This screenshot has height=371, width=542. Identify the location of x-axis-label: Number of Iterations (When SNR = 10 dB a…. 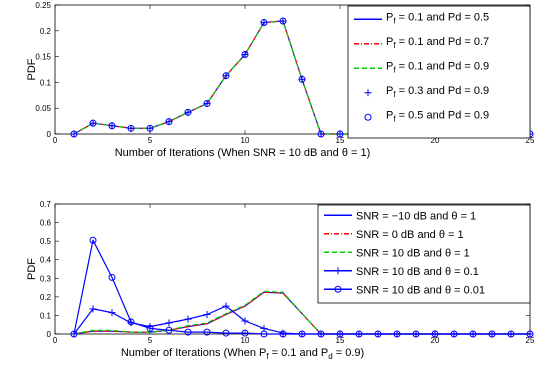
(243, 153).